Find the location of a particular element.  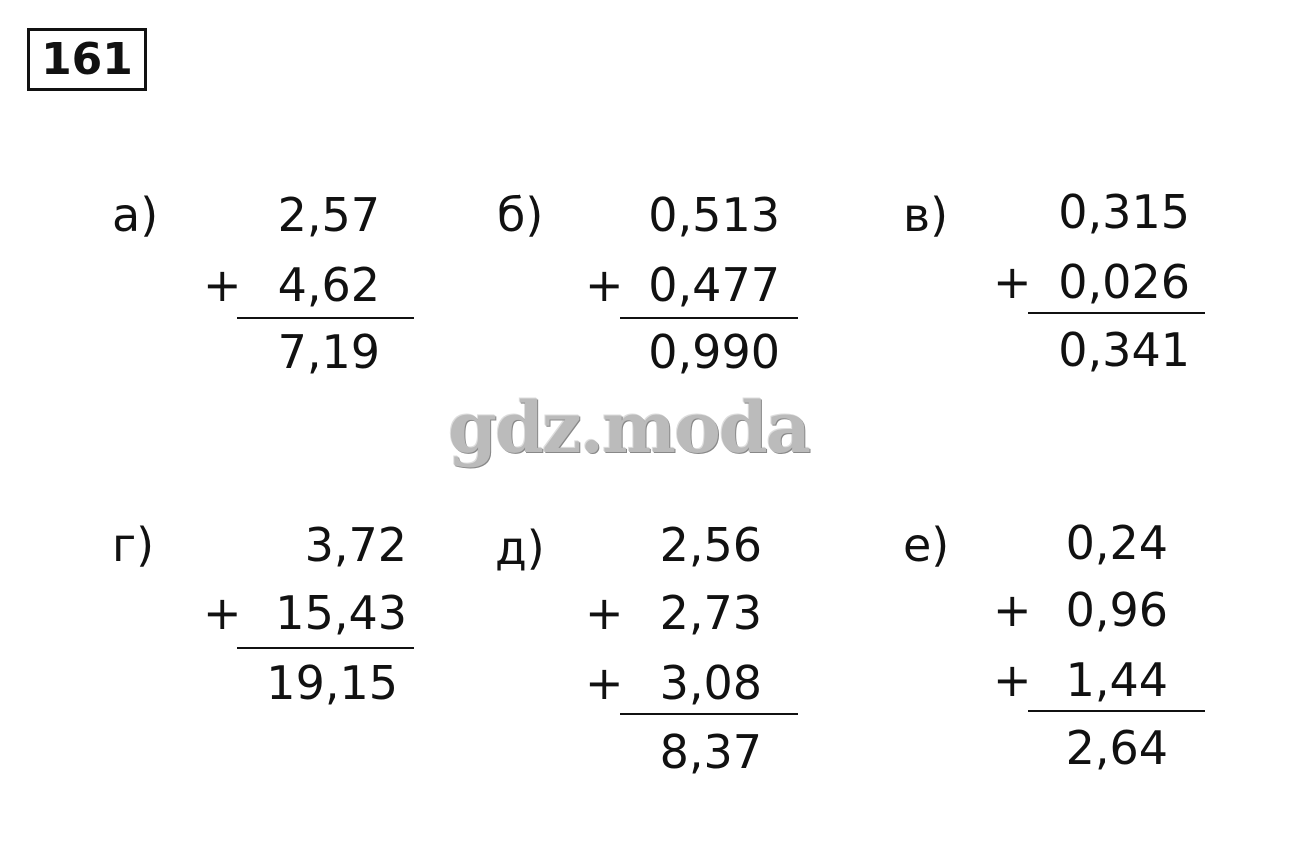

task-number: 161 is located at coordinates (87, 59).